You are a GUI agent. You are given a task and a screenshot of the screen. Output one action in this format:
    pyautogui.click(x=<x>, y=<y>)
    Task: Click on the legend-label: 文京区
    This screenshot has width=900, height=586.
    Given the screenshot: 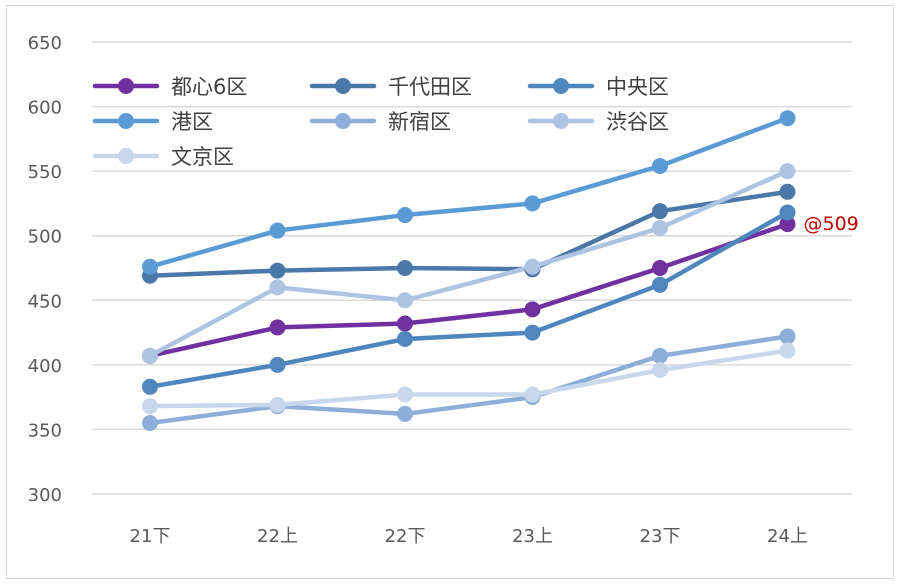 What is the action you would take?
    pyautogui.click(x=202, y=157)
    